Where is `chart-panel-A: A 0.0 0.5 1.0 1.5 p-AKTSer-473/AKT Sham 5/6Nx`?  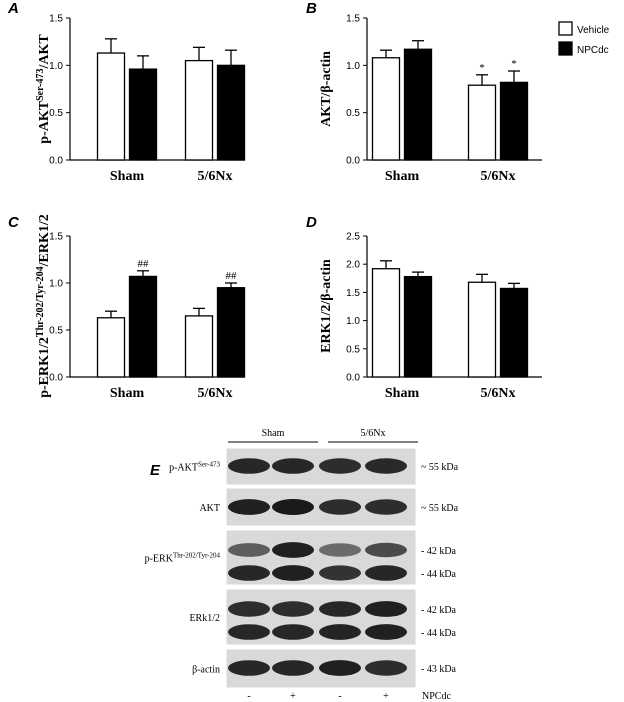 chart-panel-A: A 0.0 0.5 1.0 1.5 p-AKTSer-473/AKT Sham 5/6Nx is located at coordinates (126, 92).